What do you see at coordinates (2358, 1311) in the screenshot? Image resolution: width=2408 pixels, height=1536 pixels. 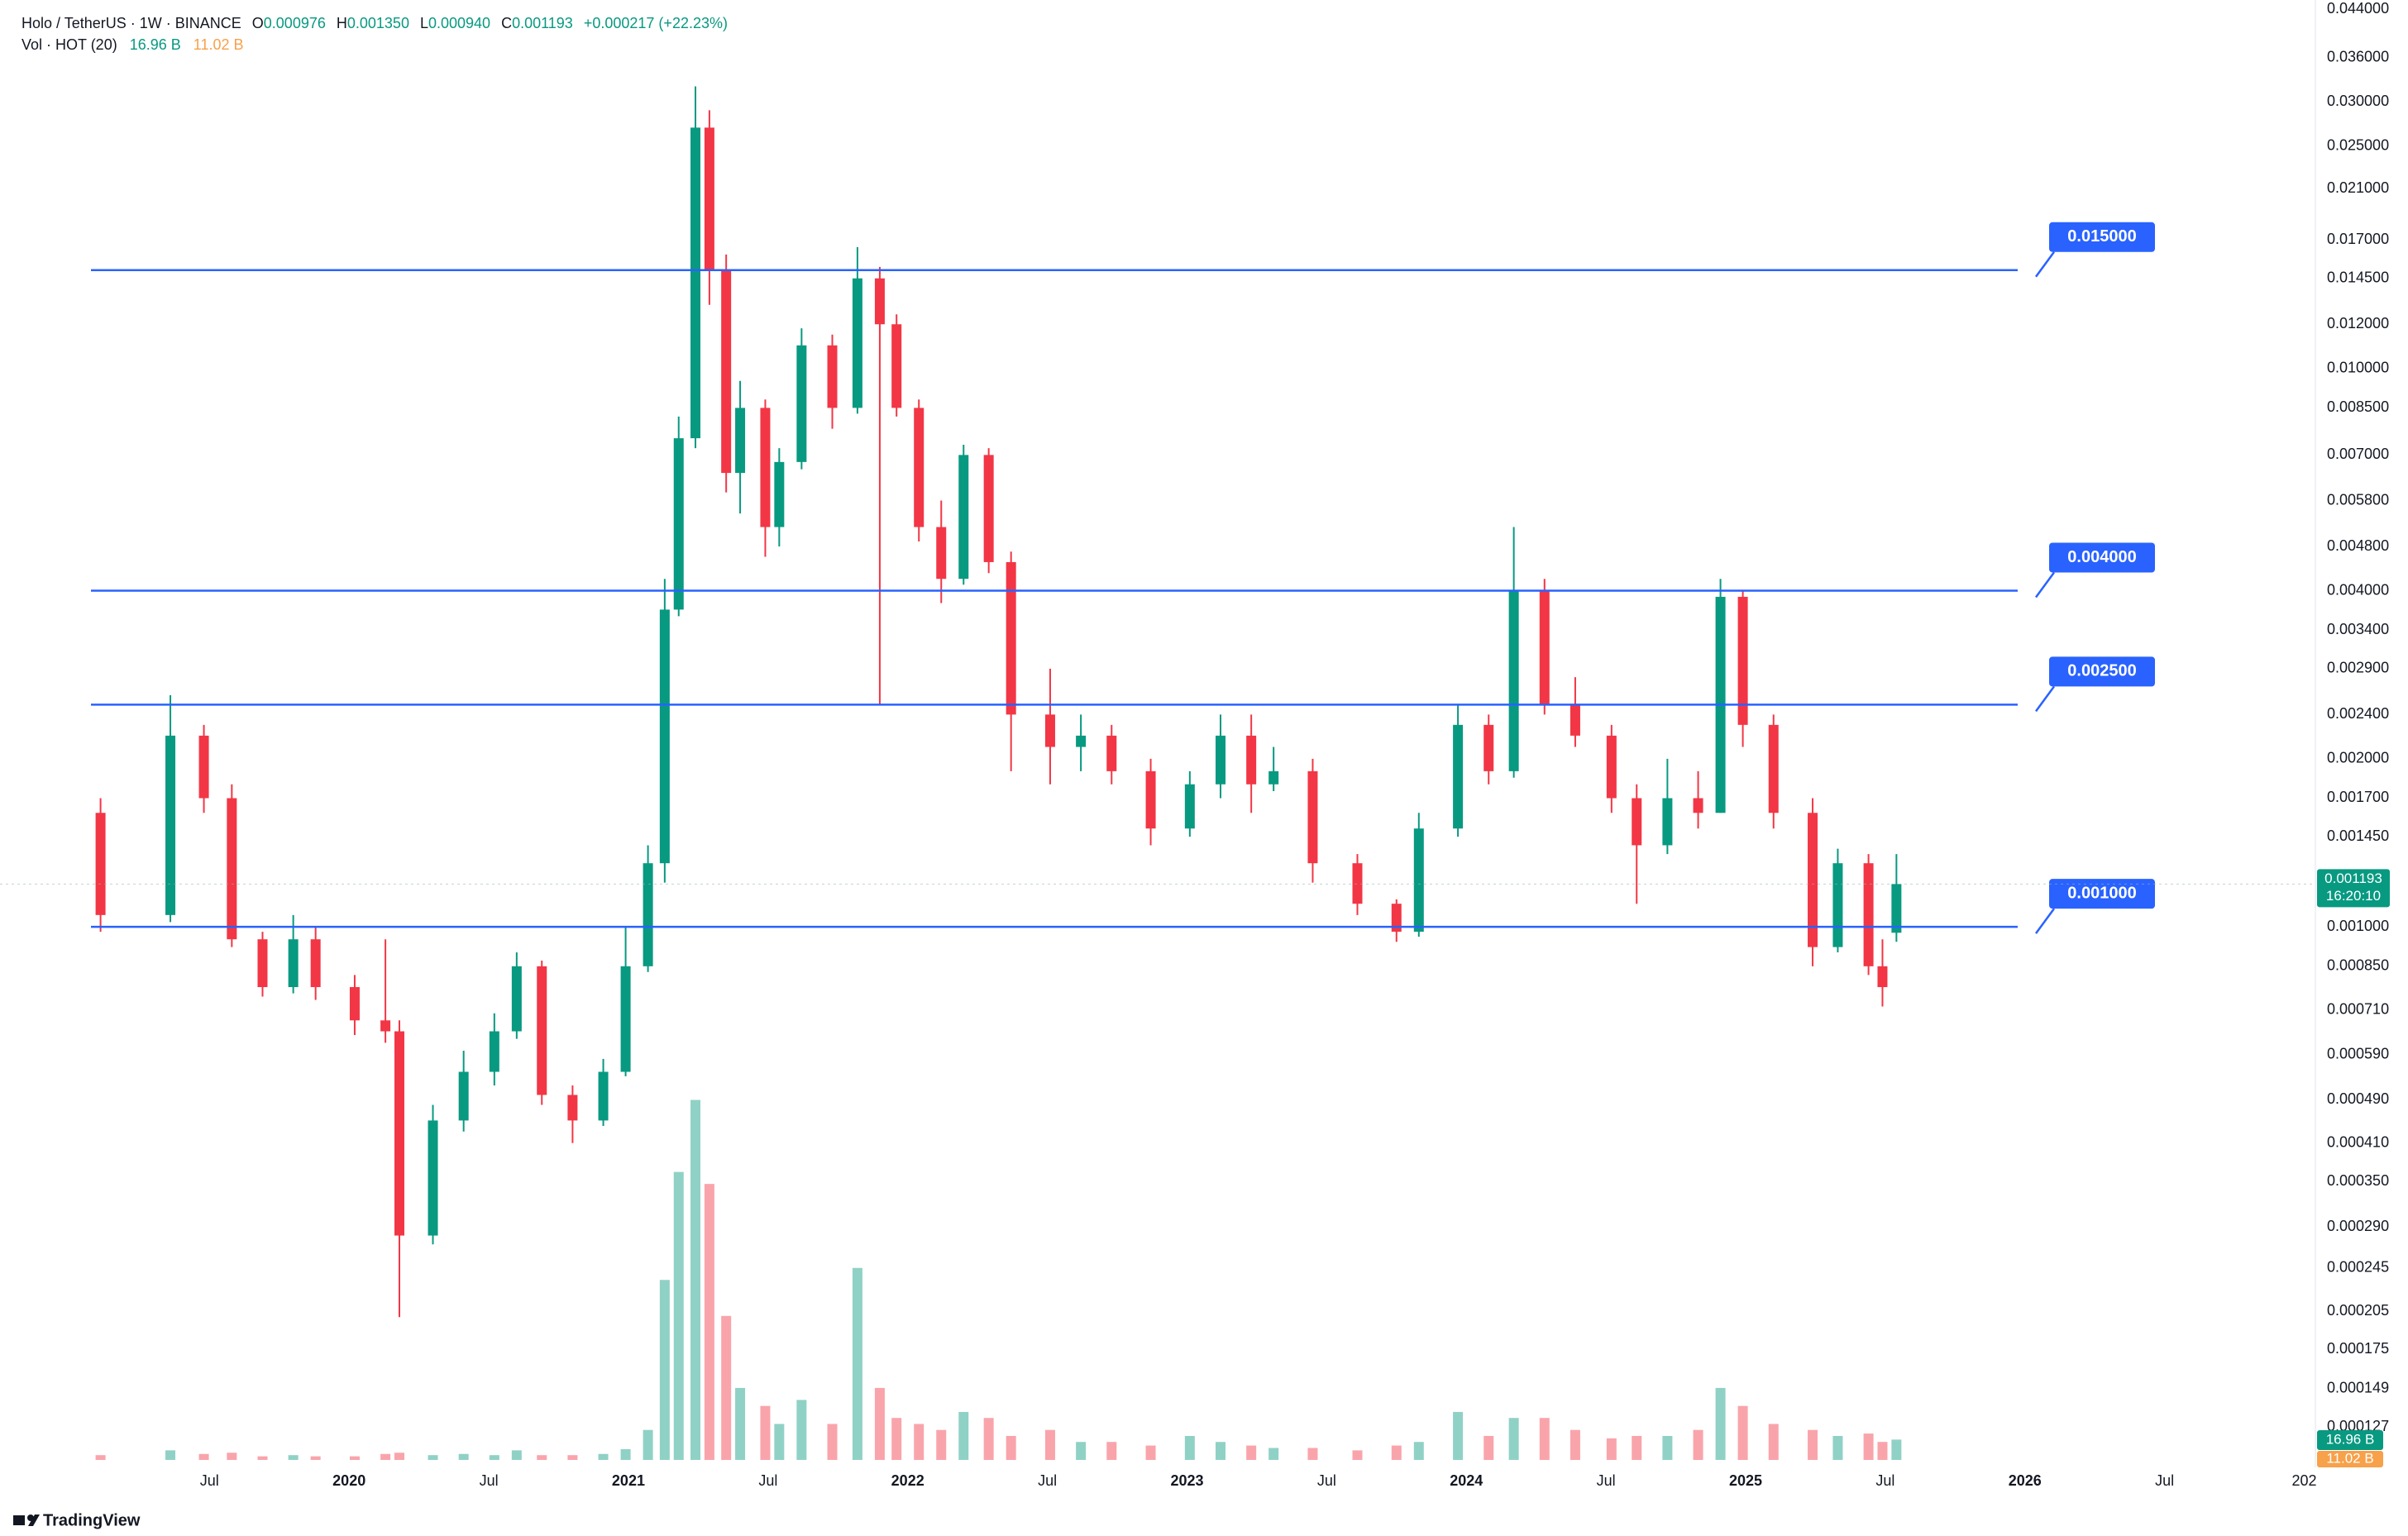 I see `y-tick-label: 0.000205` at bounding box center [2358, 1311].